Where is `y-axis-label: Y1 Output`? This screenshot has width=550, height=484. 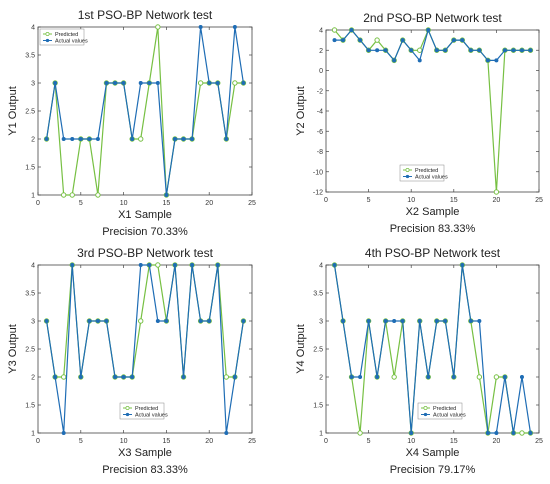 y-axis-label: Y1 Output is located at coordinates (13, 111).